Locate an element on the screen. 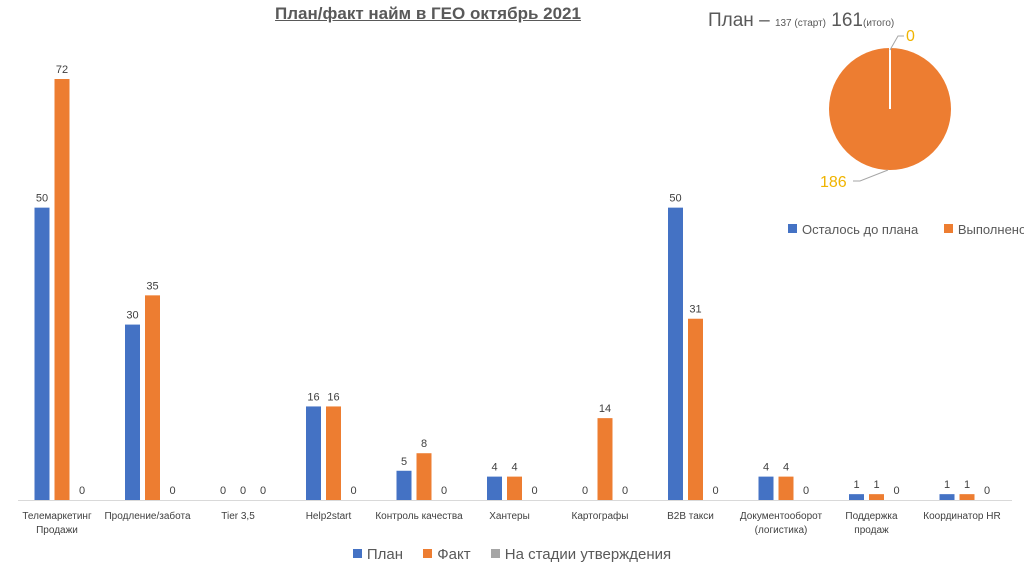 Image resolution: width=1024 pixels, height=574 pixels. pie-legend-item-remaining: Осталось до плана is located at coordinates (853, 229).